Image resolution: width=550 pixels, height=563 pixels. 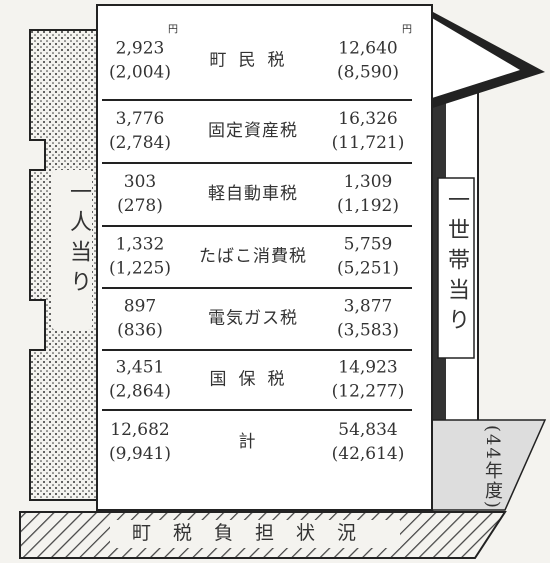 What do you see at coordinates (367, 368) in the screenshot?
I see `household-value: 14,923` at bounding box center [367, 368].